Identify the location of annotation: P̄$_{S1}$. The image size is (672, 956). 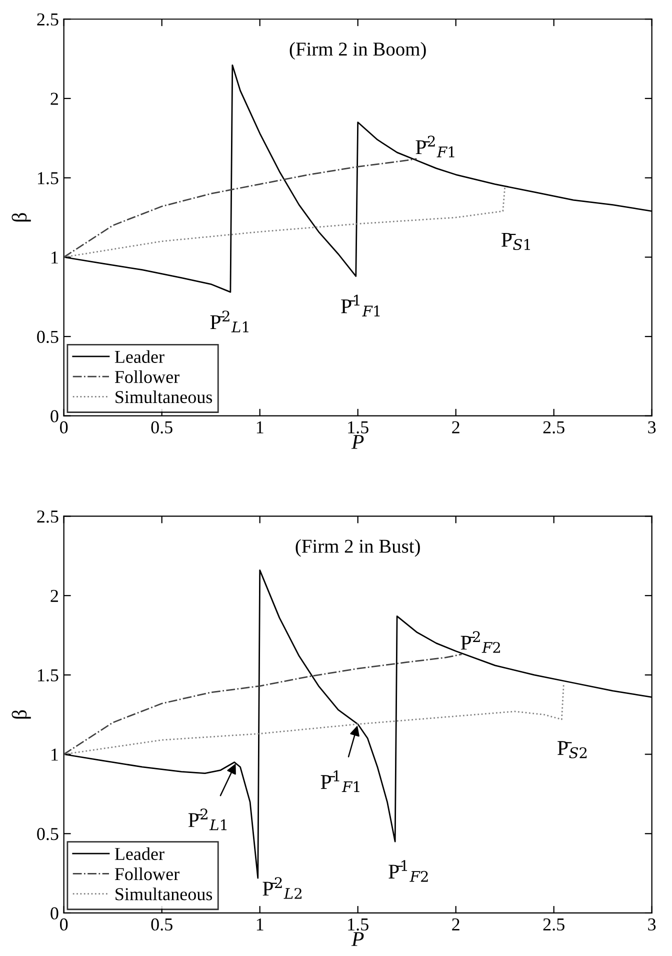
(516, 241).